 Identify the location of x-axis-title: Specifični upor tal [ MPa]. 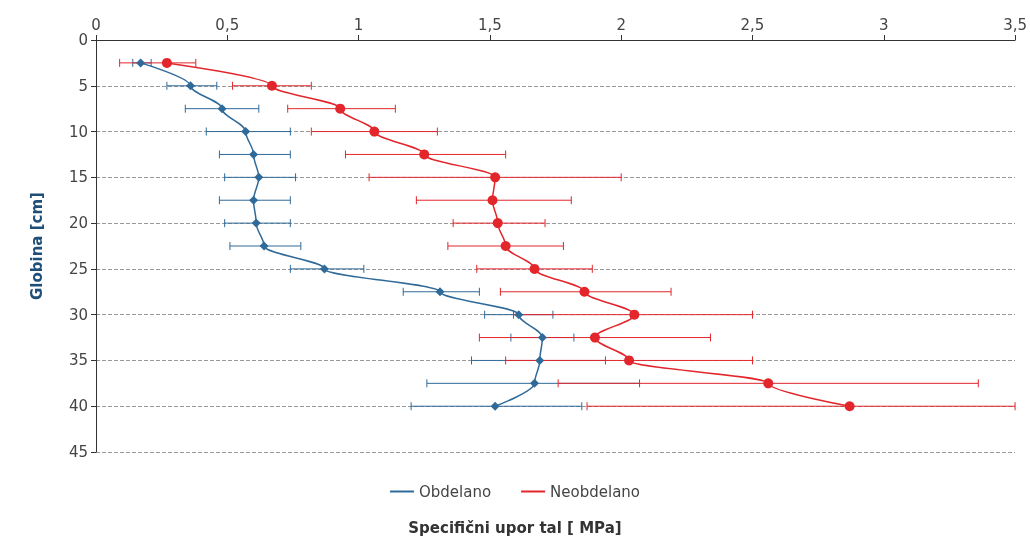
(515, 527).